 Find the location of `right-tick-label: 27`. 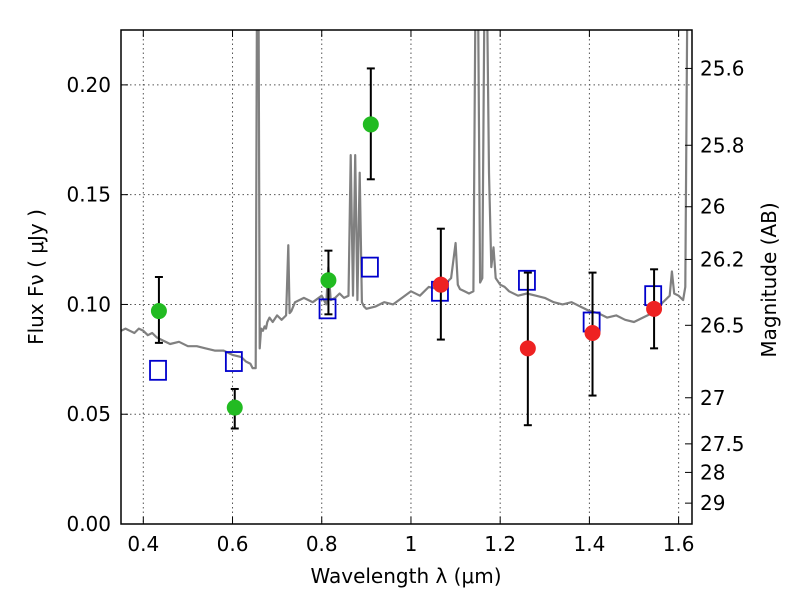

right-tick-label: 27 is located at coordinates (712, 398).